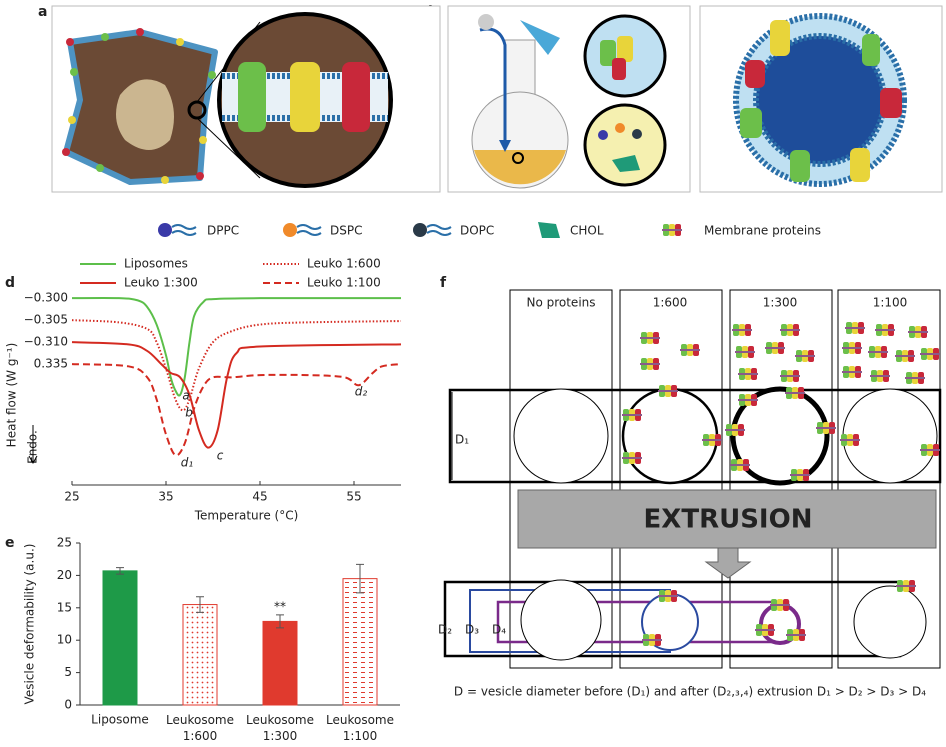  I want to click on x-tick-label: 55, so click(353, 497).